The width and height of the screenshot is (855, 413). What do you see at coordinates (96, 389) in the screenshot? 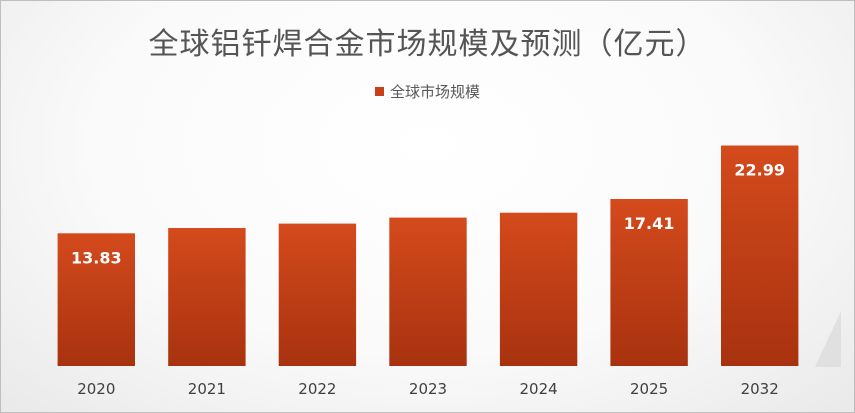
I see `x-tick-2020: 2020` at bounding box center [96, 389].